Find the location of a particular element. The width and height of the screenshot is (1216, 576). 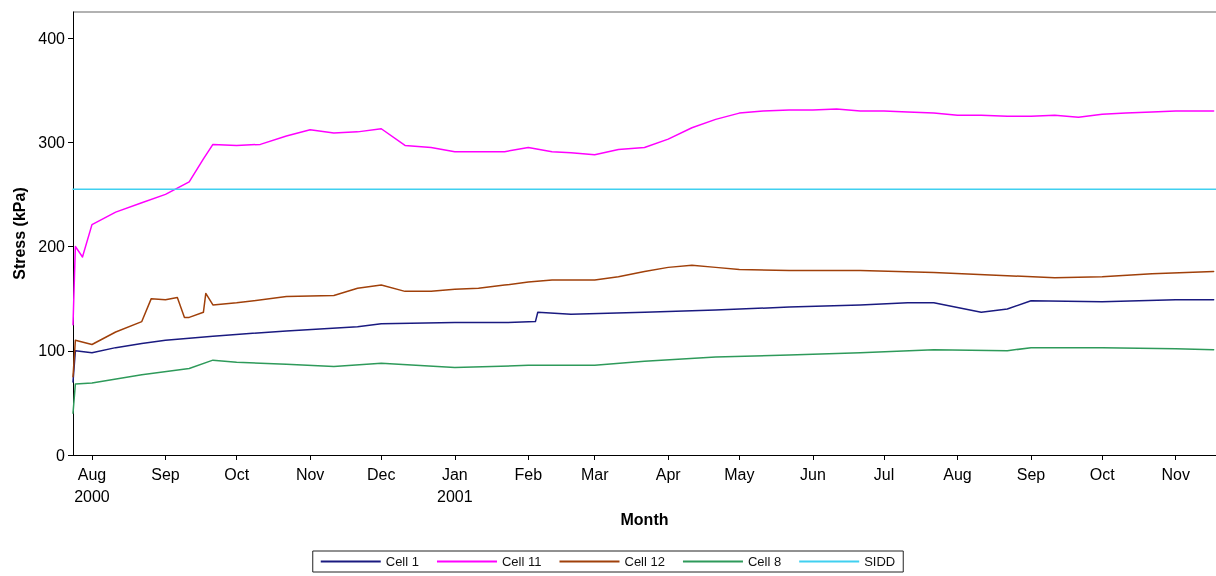

x-tick-label: Jan 2001 is located at coordinates (454, 485).